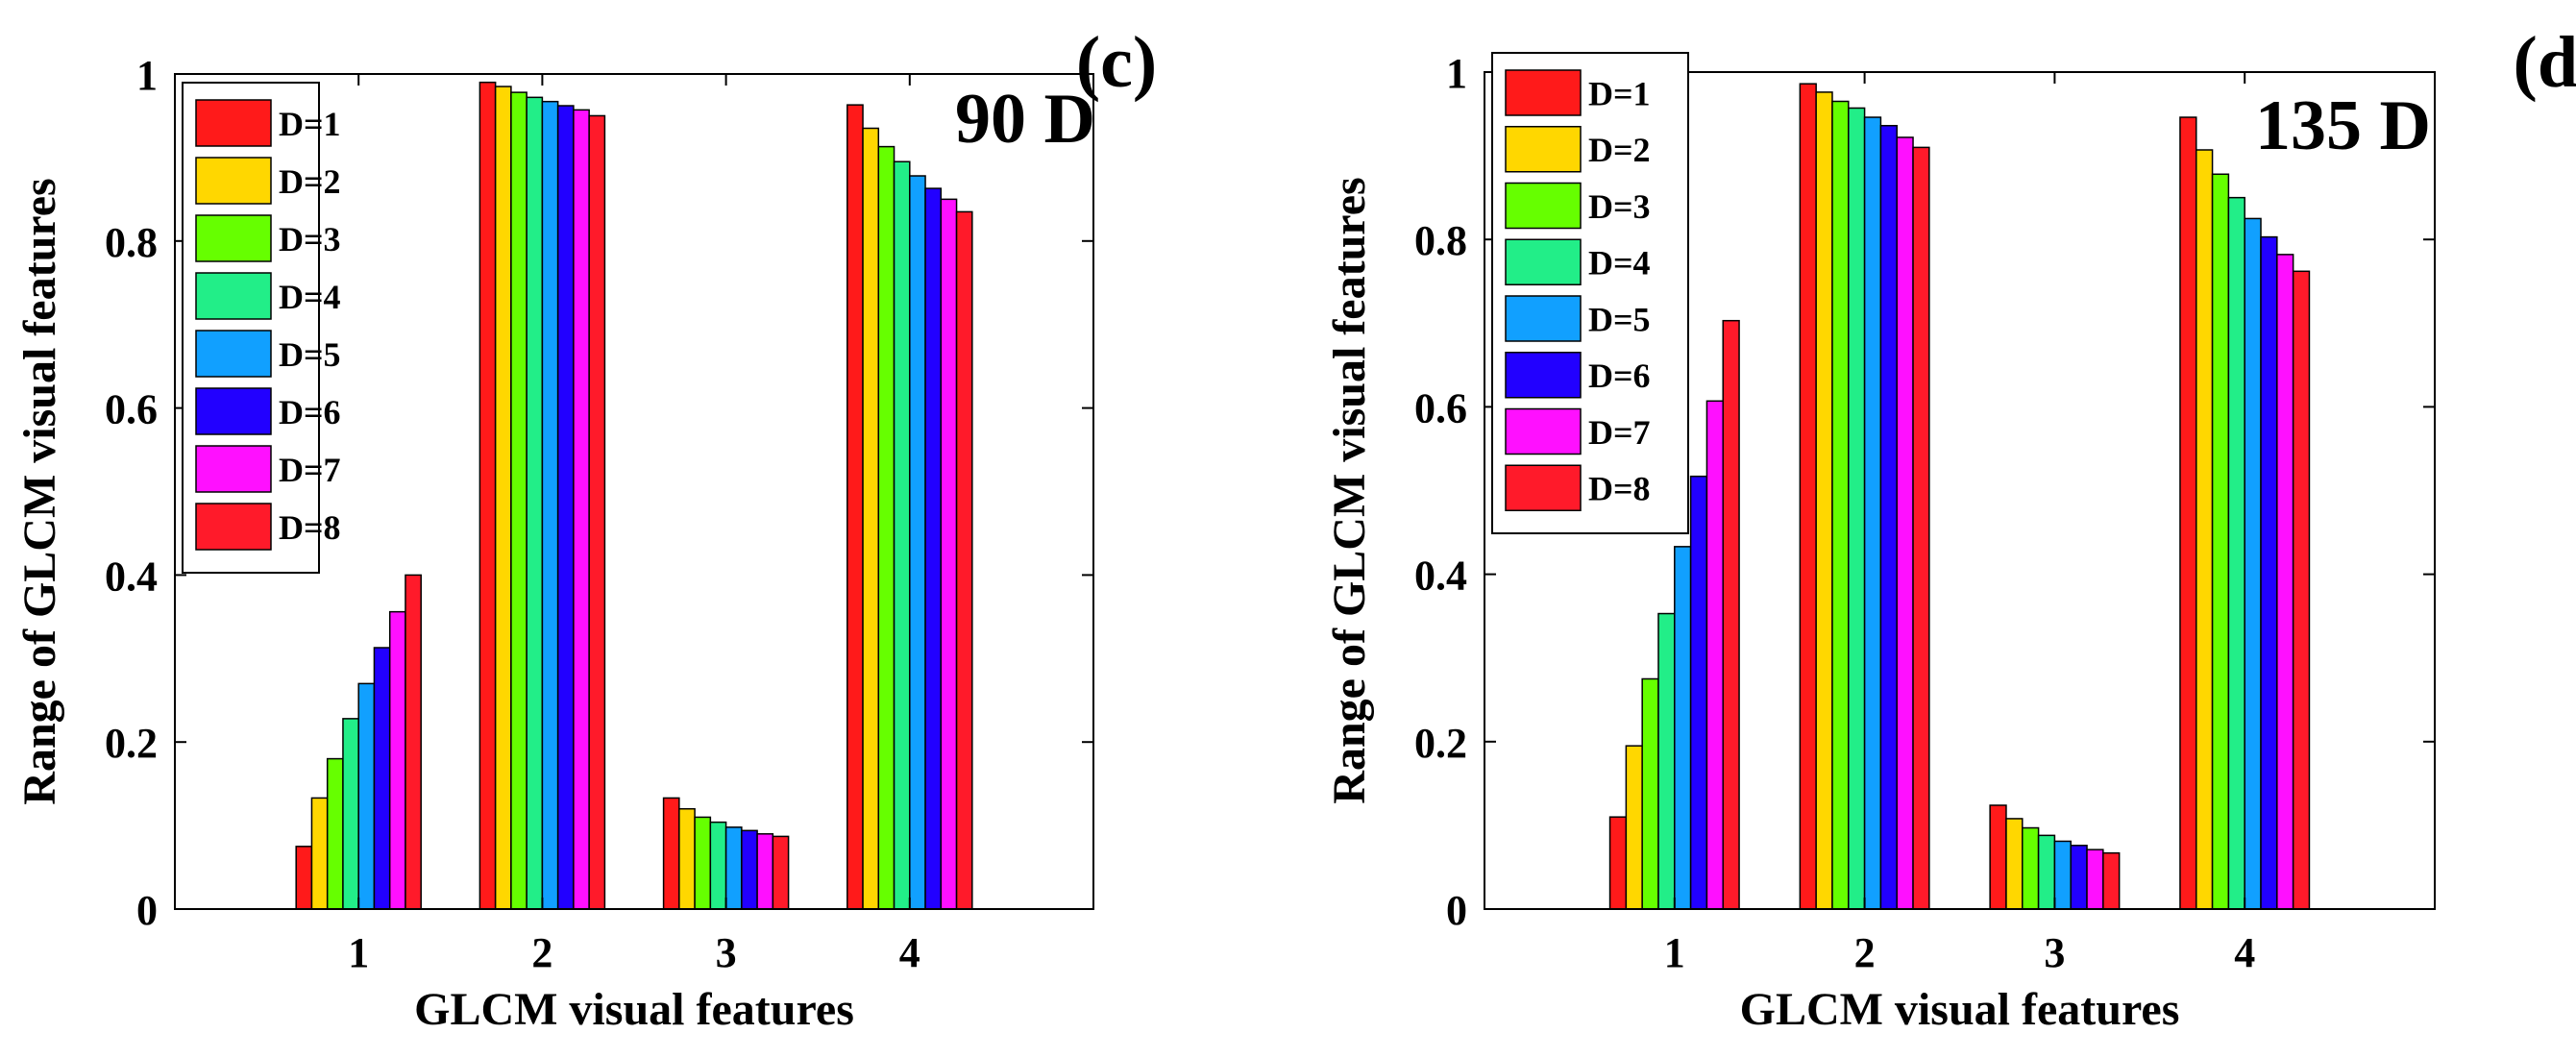 The image size is (2576, 1058). I want to click on x-axis-title: GLCM visual features, so click(1960, 1010).